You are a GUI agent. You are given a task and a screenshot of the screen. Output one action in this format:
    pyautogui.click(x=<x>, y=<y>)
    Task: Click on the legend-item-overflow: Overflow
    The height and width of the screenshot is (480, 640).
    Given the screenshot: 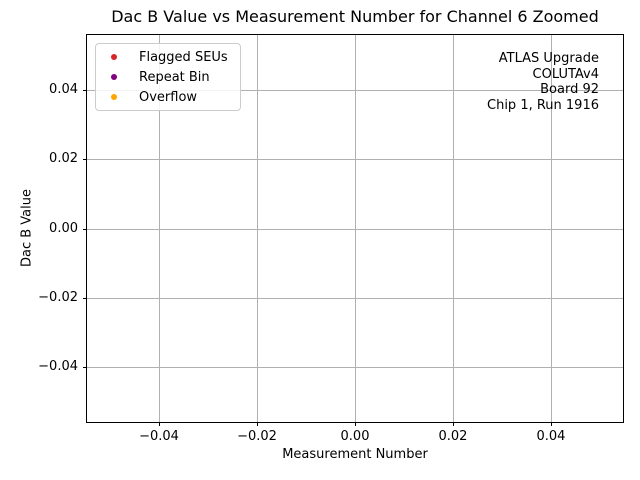 What is the action you would take?
    pyautogui.click(x=168, y=97)
    